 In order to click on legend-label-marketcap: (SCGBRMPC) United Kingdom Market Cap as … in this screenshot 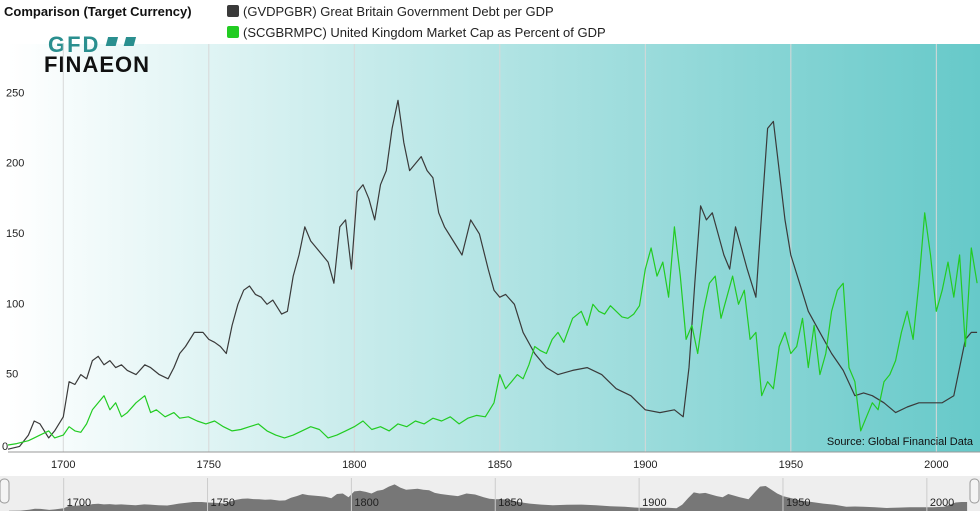, I will do `click(424, 32)`.